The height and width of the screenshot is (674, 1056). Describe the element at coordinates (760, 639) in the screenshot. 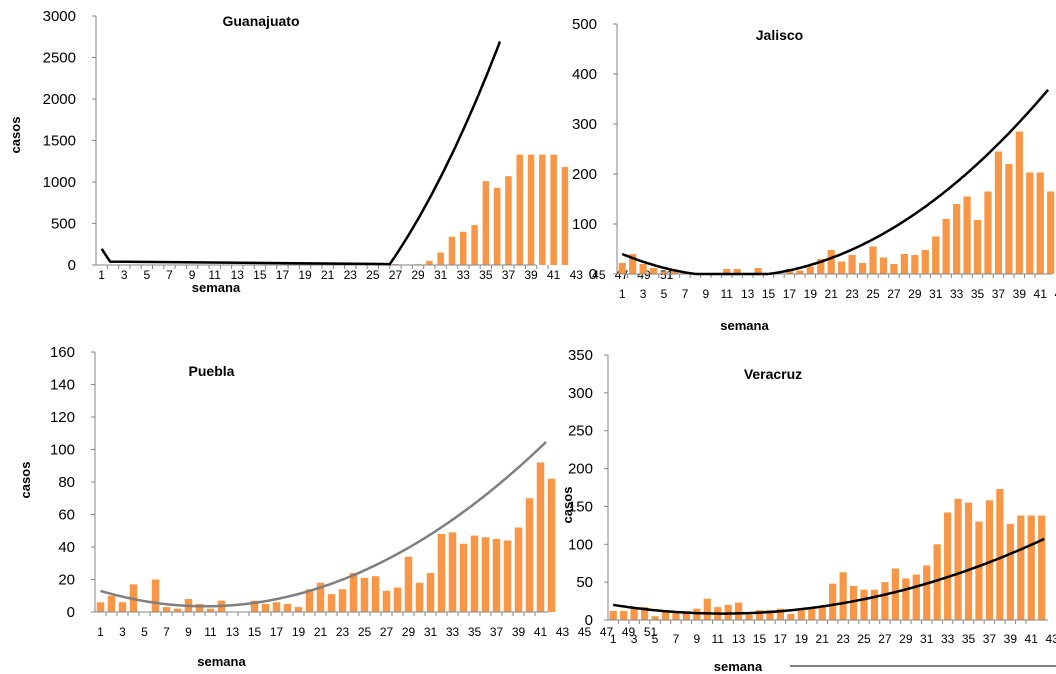

I see `x-tick-label: 15` at that location.